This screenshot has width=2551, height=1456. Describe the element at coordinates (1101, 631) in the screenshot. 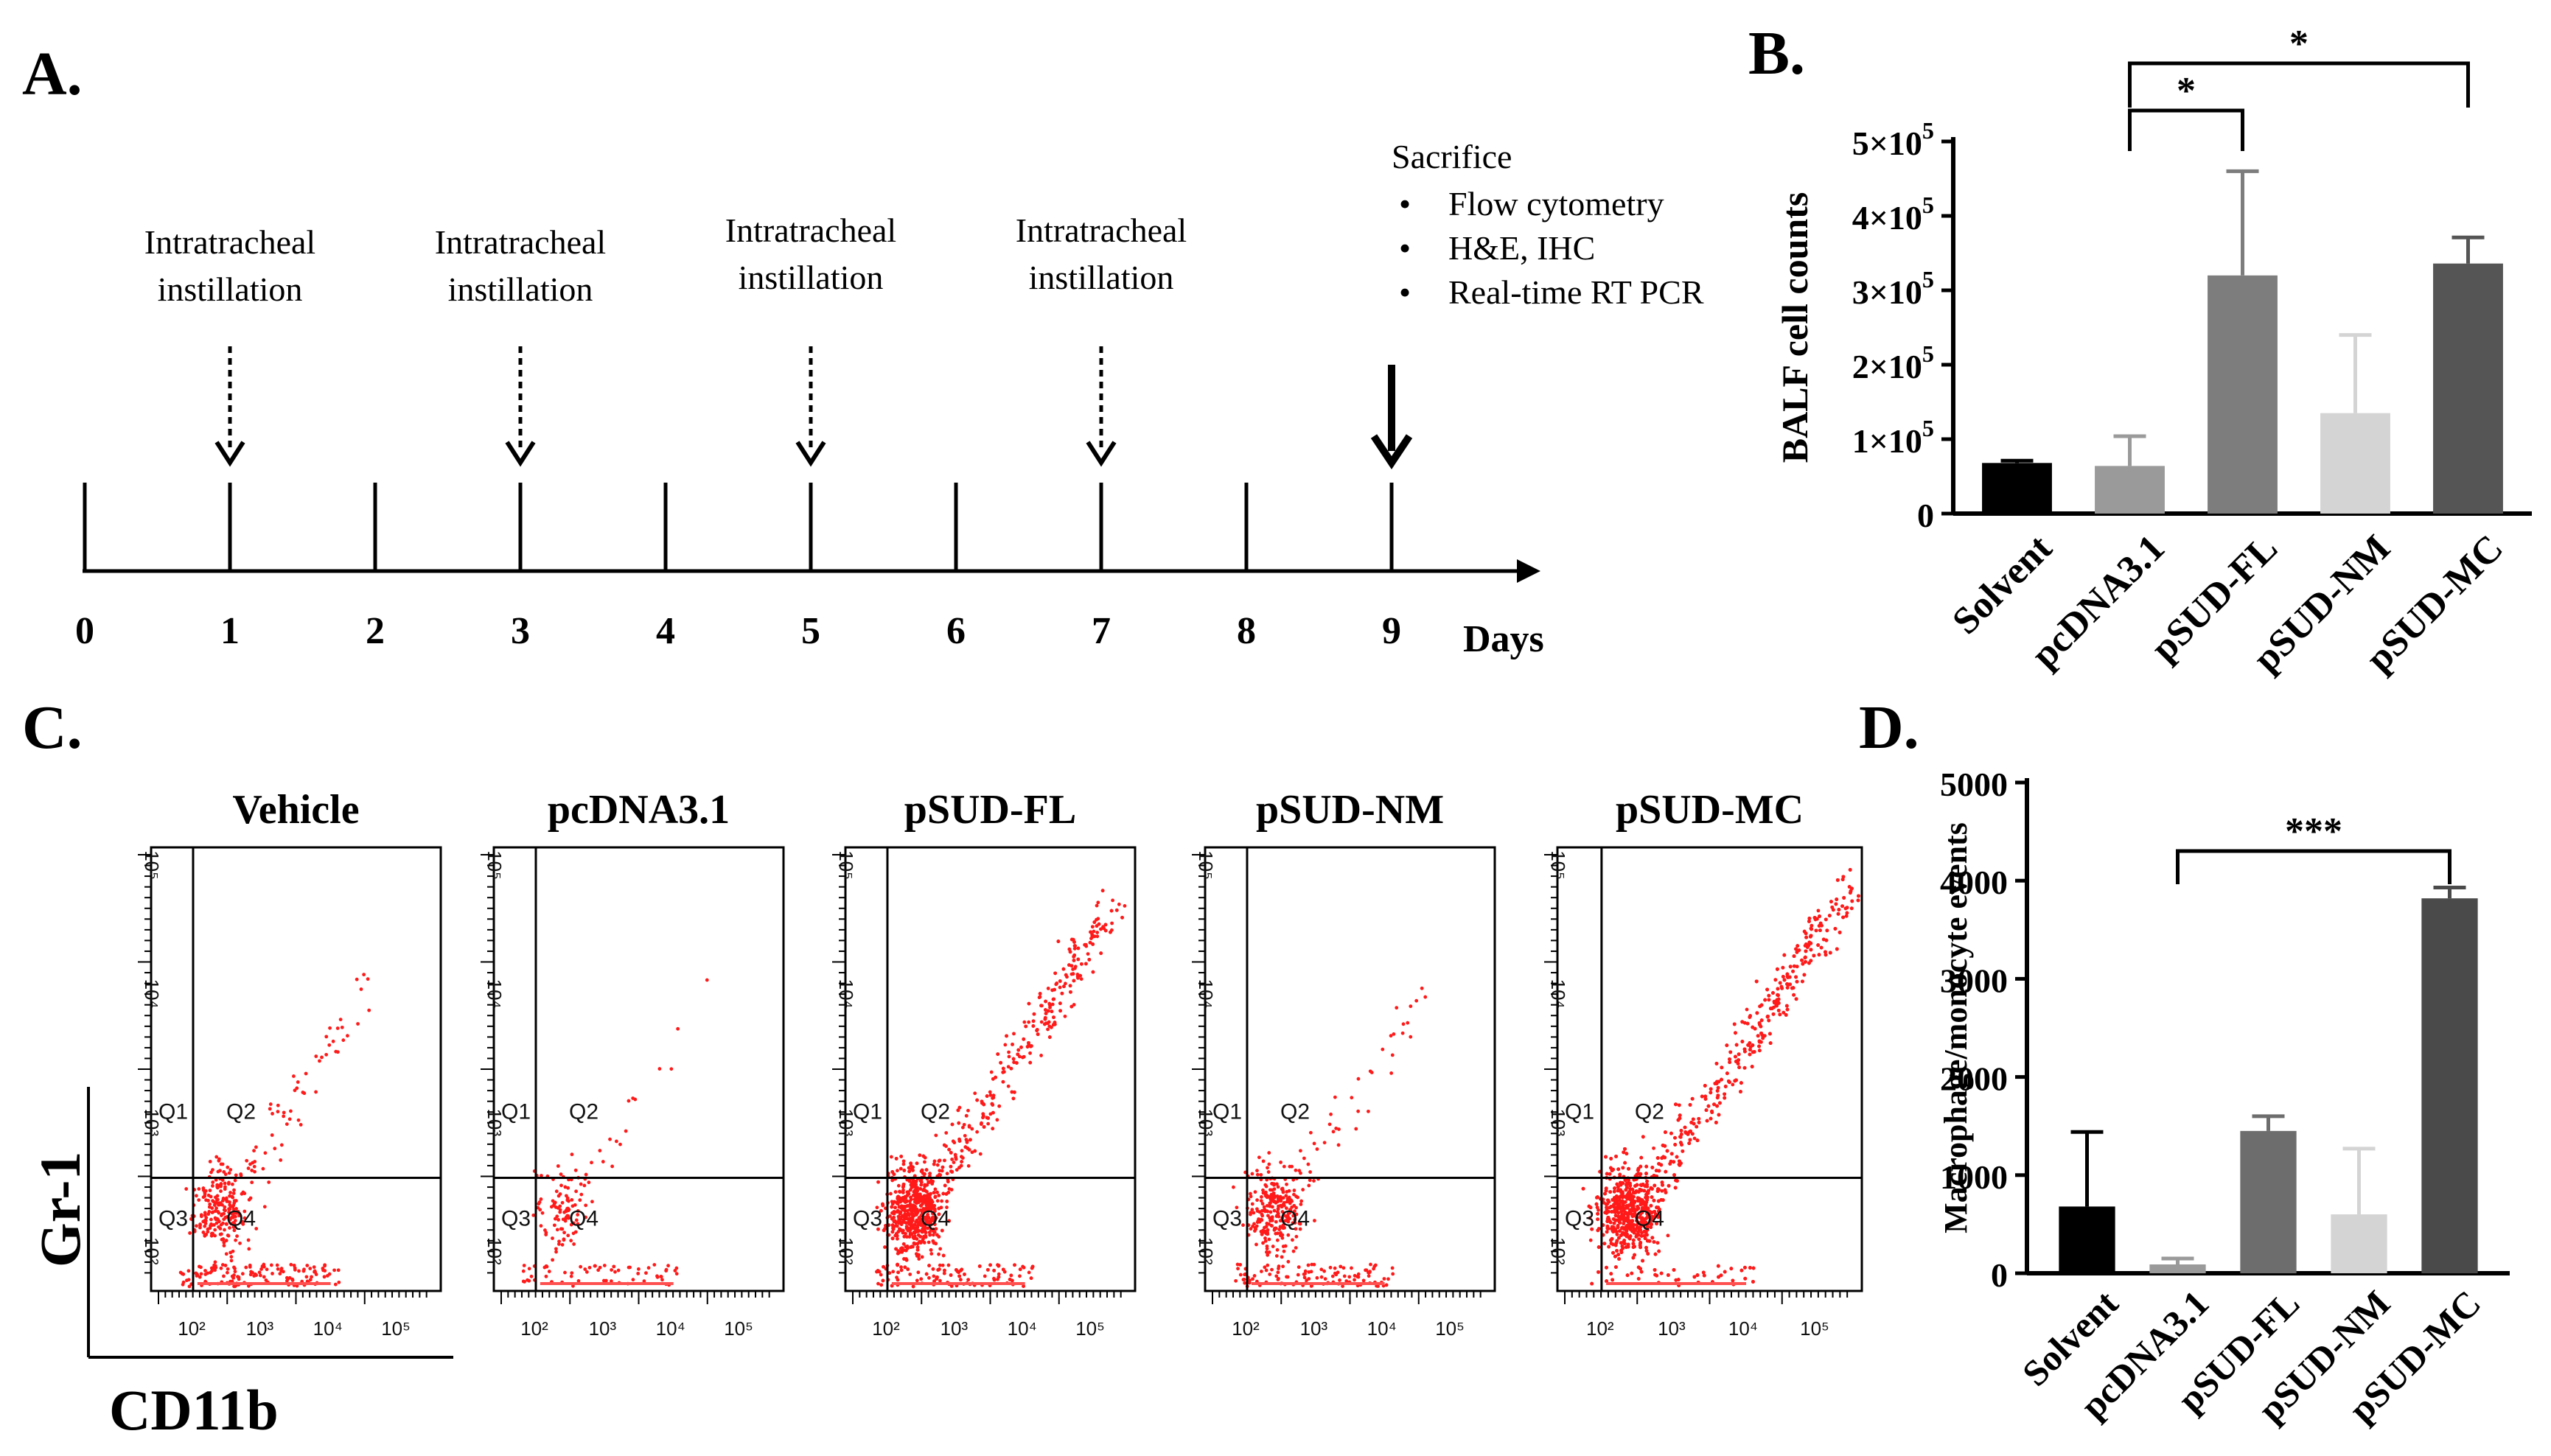

I see `day-label: 7` at that location.